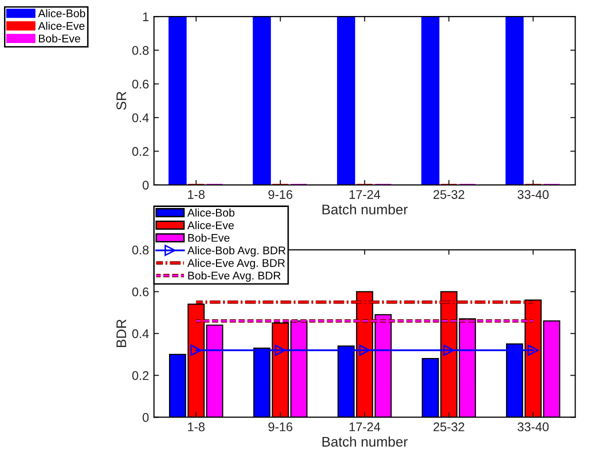  What do you see at coordinates (234, 276) in the screenshot?
I see `legend-label: Bob-Eve Avg. BDR` at bounding box center [234, 276].